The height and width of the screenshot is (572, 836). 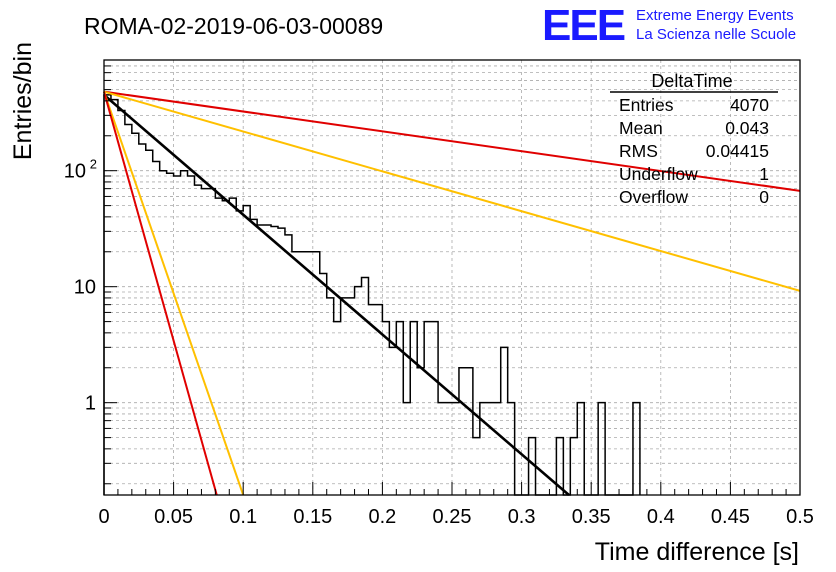 I want to click on x-tick-label: 0.1, so click(x=243, y=517).